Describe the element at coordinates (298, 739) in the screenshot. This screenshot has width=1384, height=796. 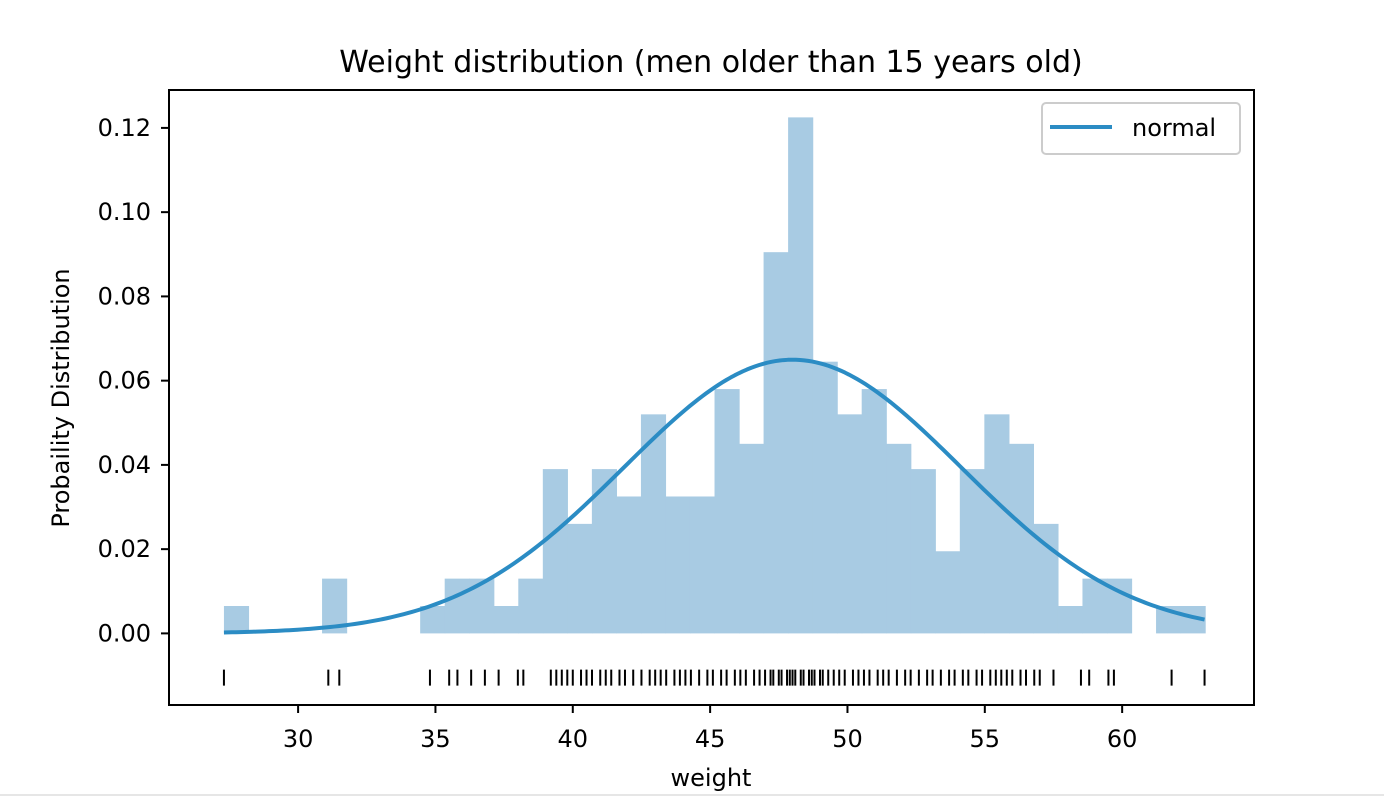
I see `x-tick-label: 30` at that location.